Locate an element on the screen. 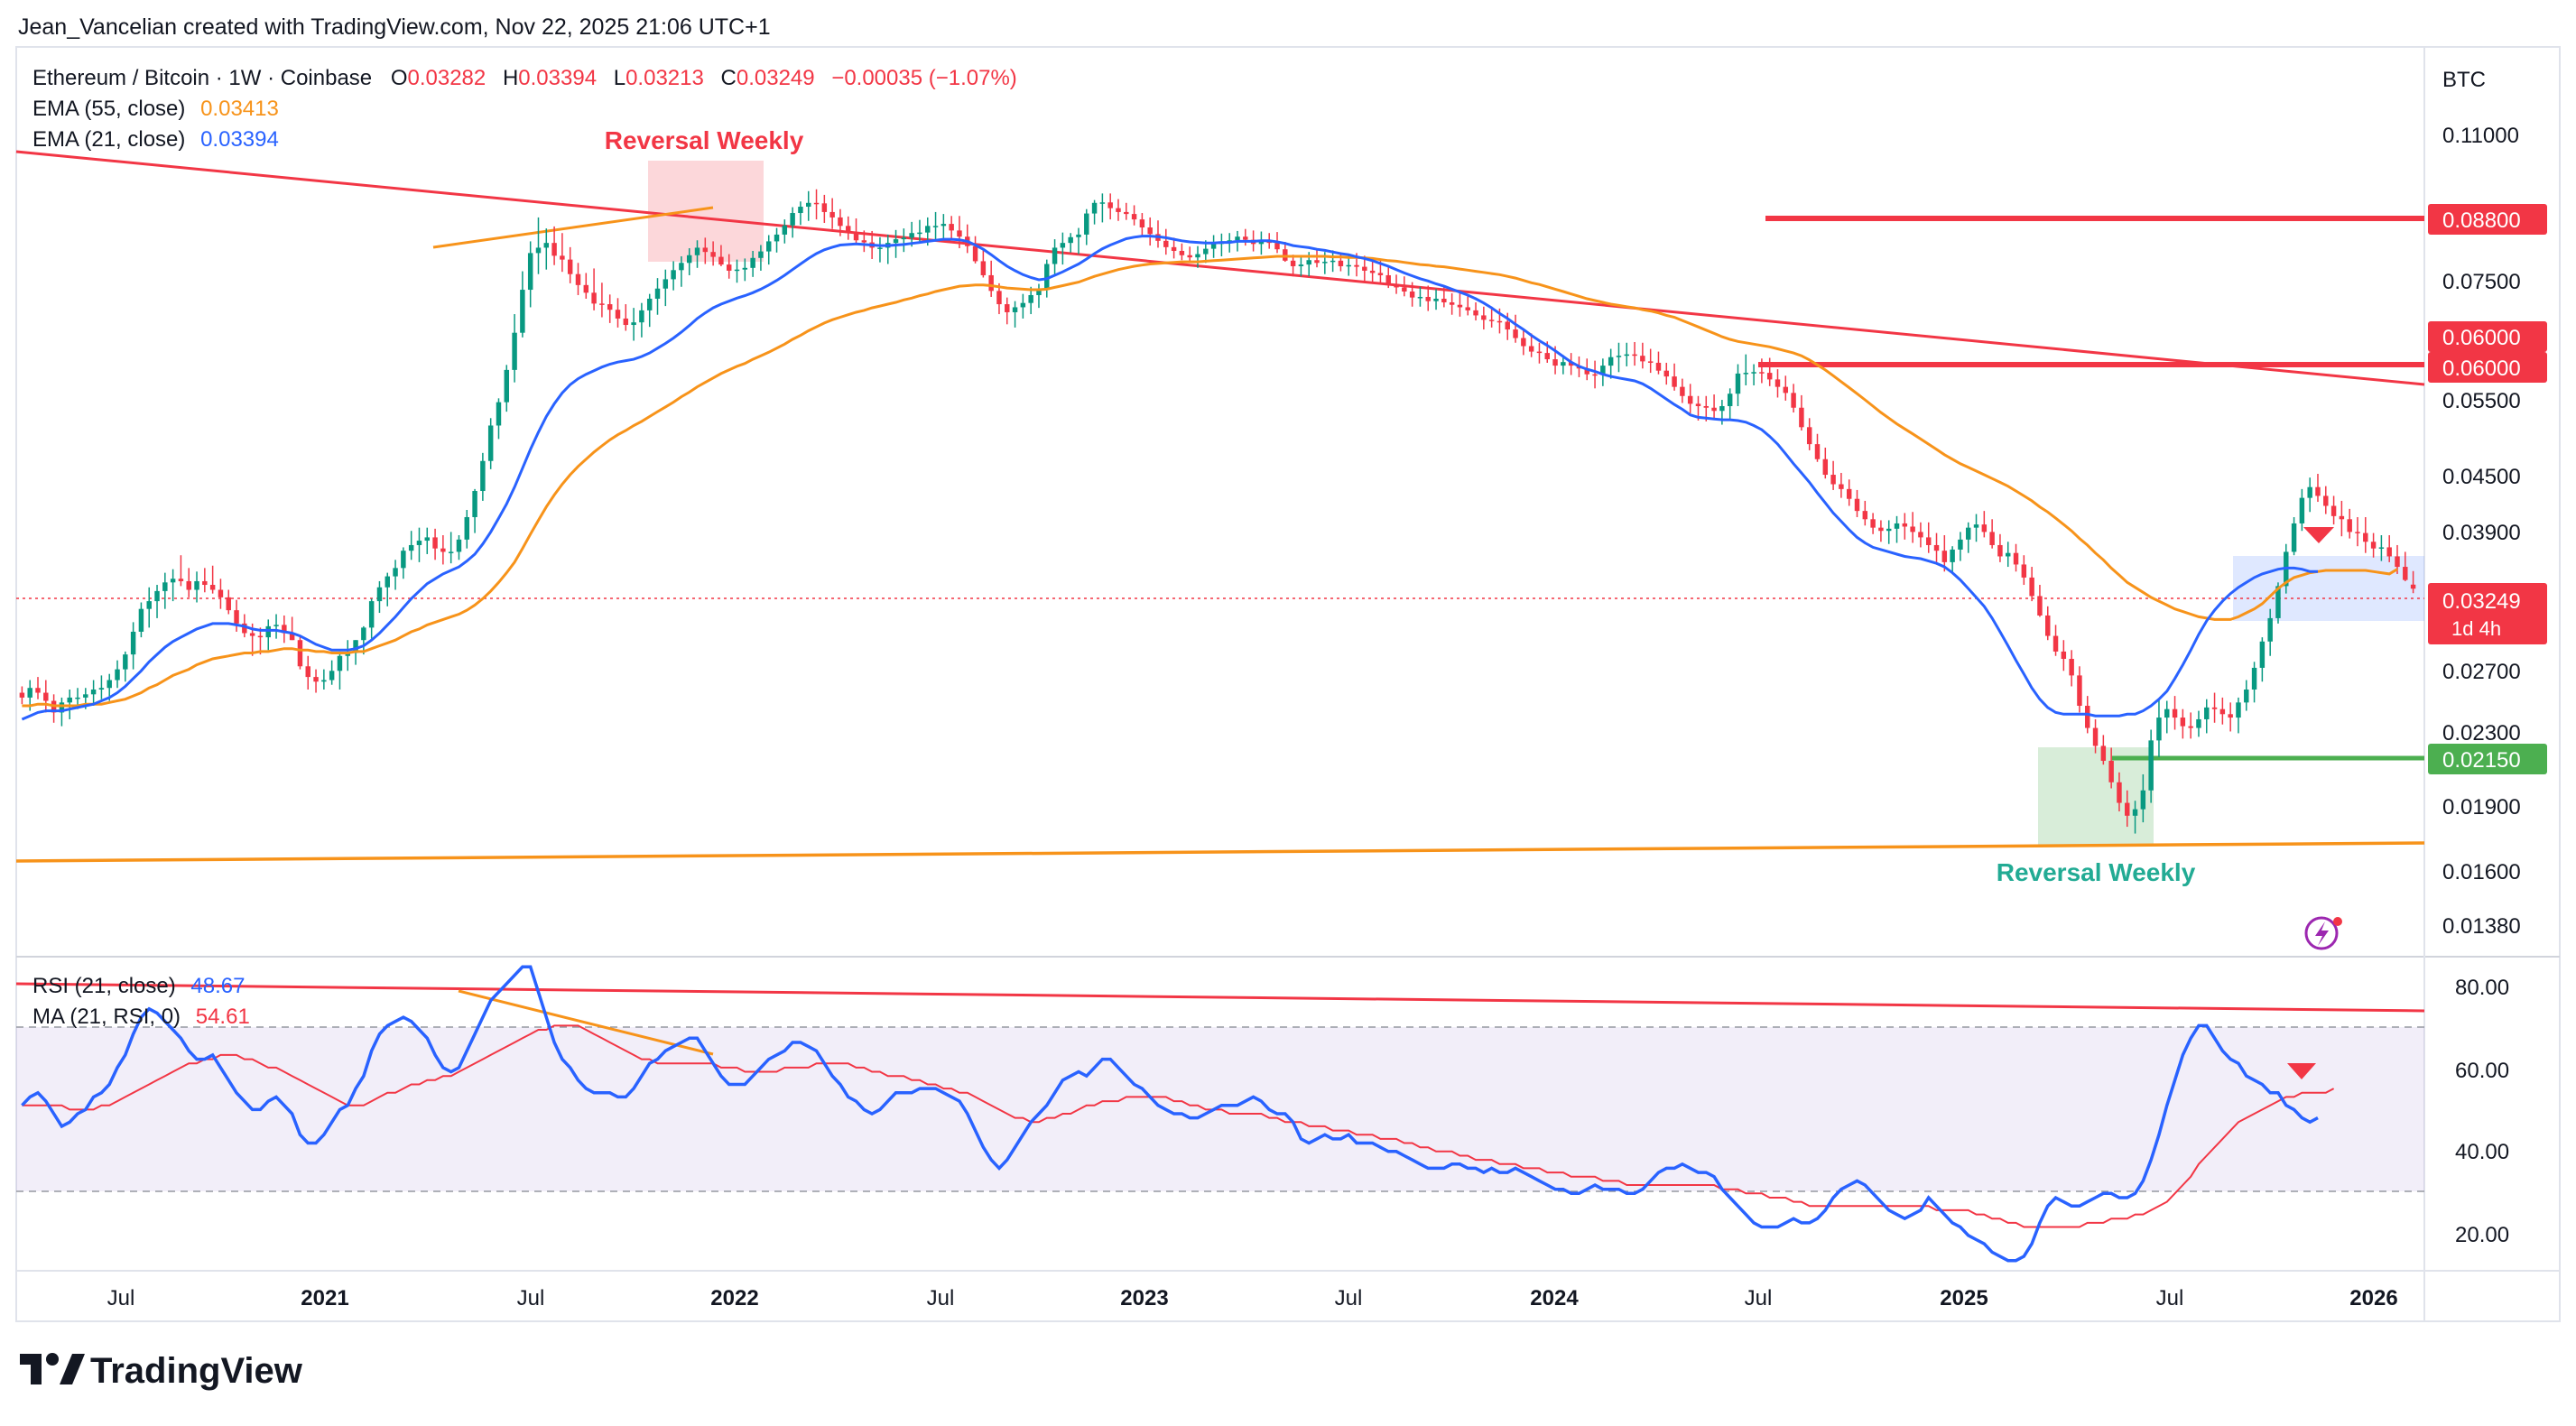 This screenshot has height=1426, width=2576. legend-rsi: RSI (21, close) 48.67 is located at coordinates (138, 986).